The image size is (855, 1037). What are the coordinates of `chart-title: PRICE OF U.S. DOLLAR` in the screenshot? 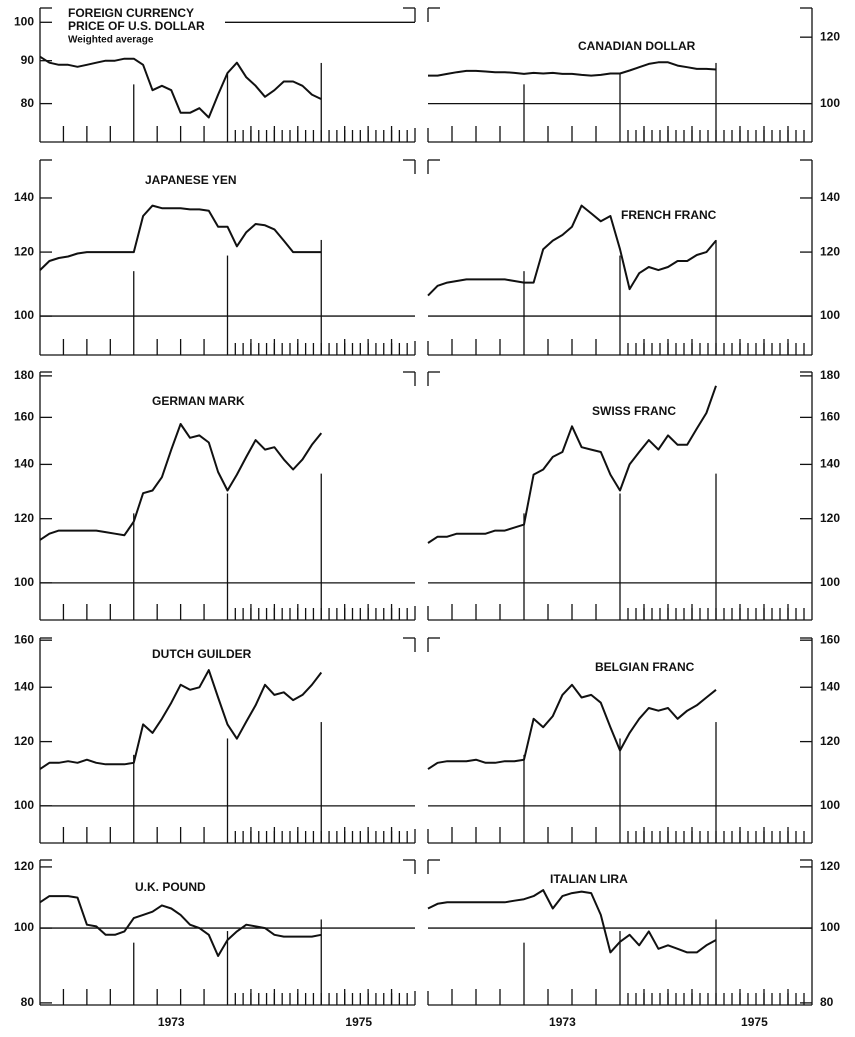 It's located at (136, 26).